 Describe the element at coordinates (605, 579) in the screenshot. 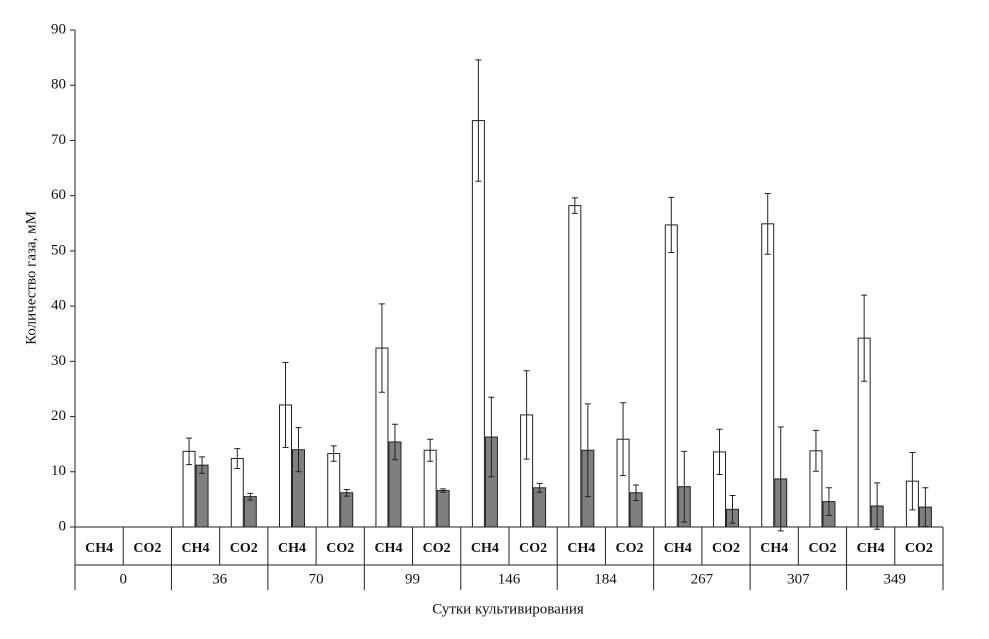

I see `group-label: 184` at that location.